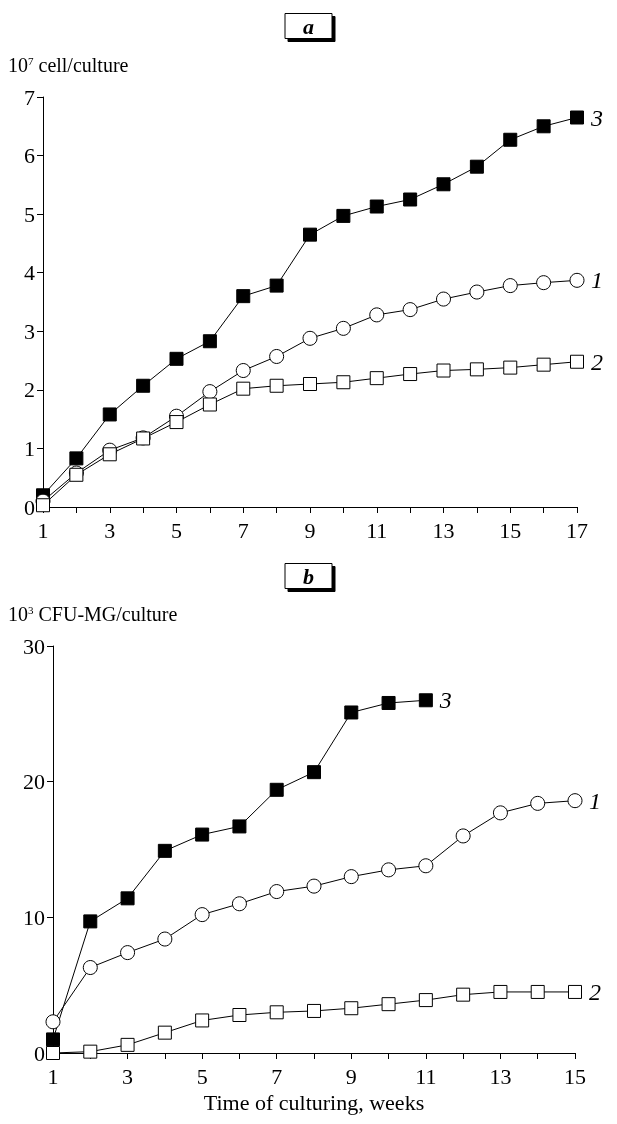 This screenshot has height=1124, width=617. I want to click on y-tick-label: 30, so click(34, 646).